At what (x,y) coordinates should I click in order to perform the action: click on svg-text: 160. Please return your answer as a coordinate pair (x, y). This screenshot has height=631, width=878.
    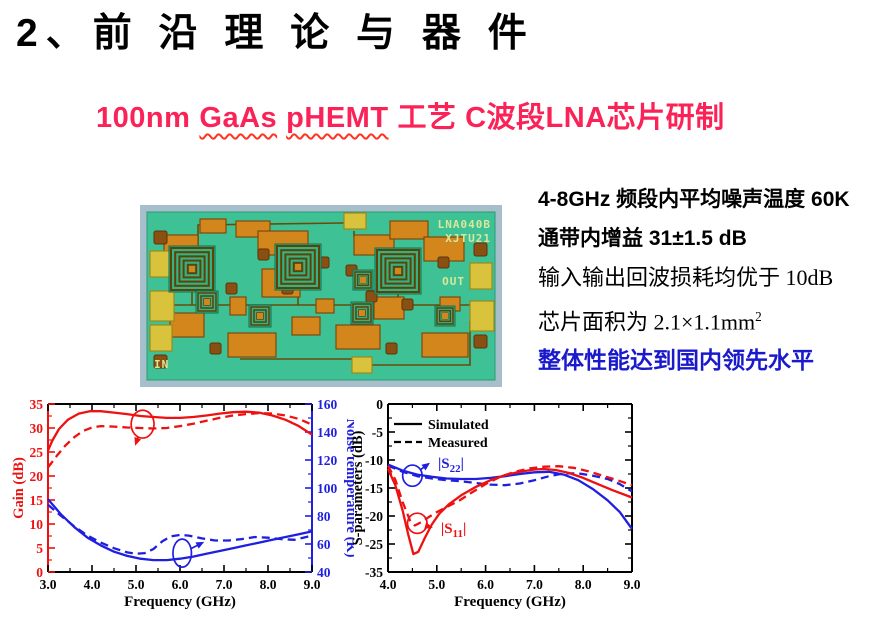
    Looking at the image, I should click on (327, 404).